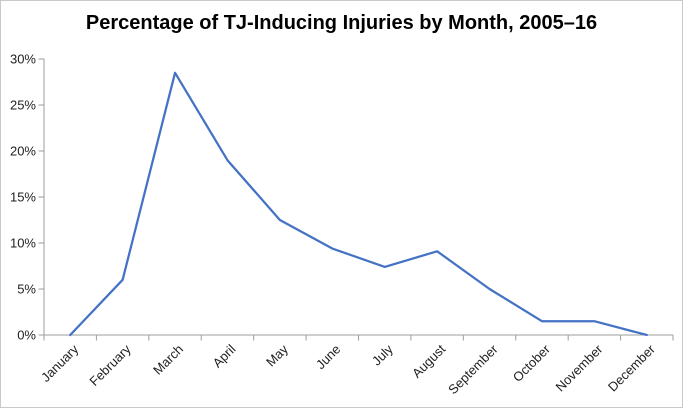 This screenshot has width=683, height=408. Describe the element at coordinates (60, 363) in the screenshot. I see `x-tick-label: January` at that location.